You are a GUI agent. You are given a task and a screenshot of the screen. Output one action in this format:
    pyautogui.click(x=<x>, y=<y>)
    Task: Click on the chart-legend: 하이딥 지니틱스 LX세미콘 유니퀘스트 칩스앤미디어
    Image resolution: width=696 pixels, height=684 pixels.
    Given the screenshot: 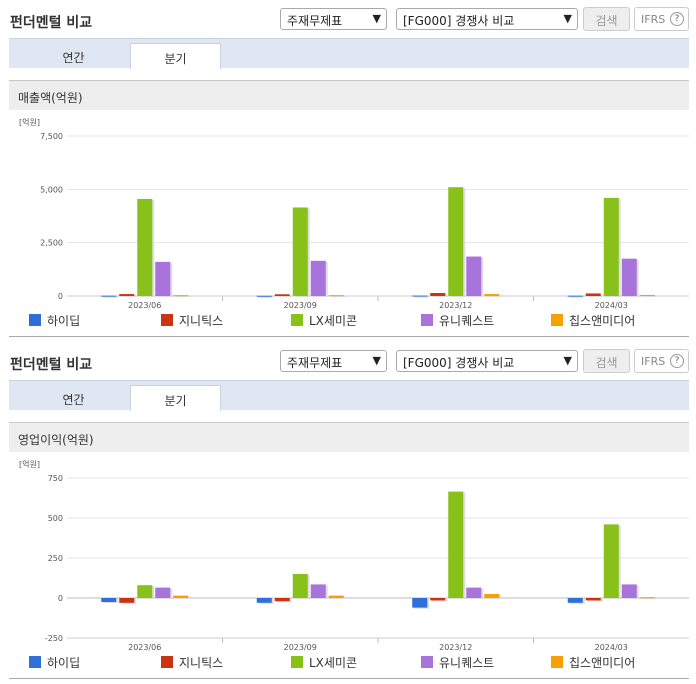 What is the action you would take?
    pyautogui.click(x=349, y=664)
    